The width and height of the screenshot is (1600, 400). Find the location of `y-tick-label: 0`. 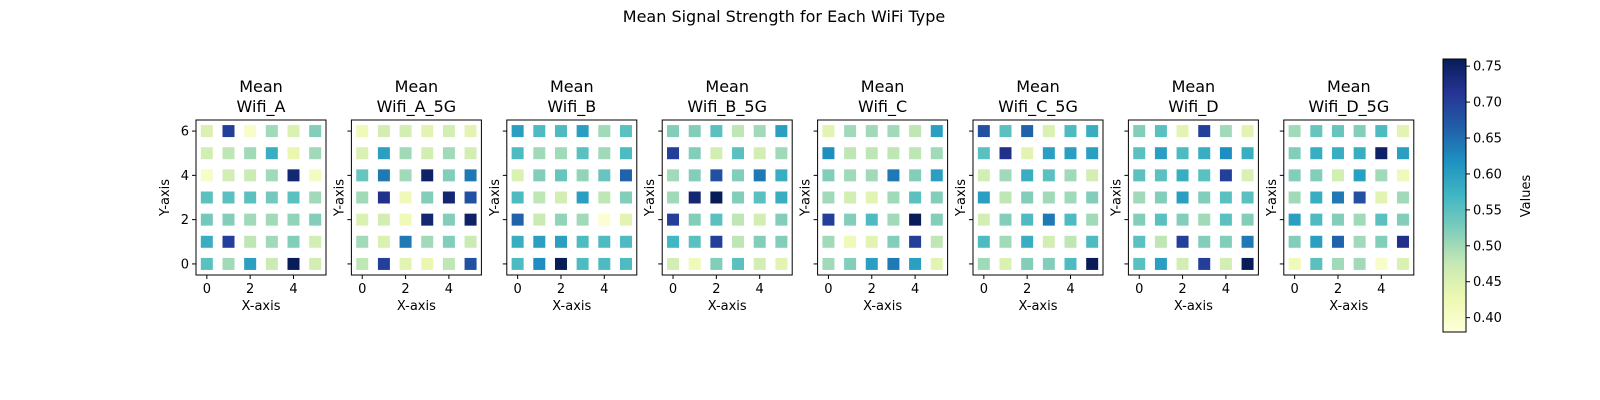

y-tick-label: 0 is located at coordinates (185, 264).